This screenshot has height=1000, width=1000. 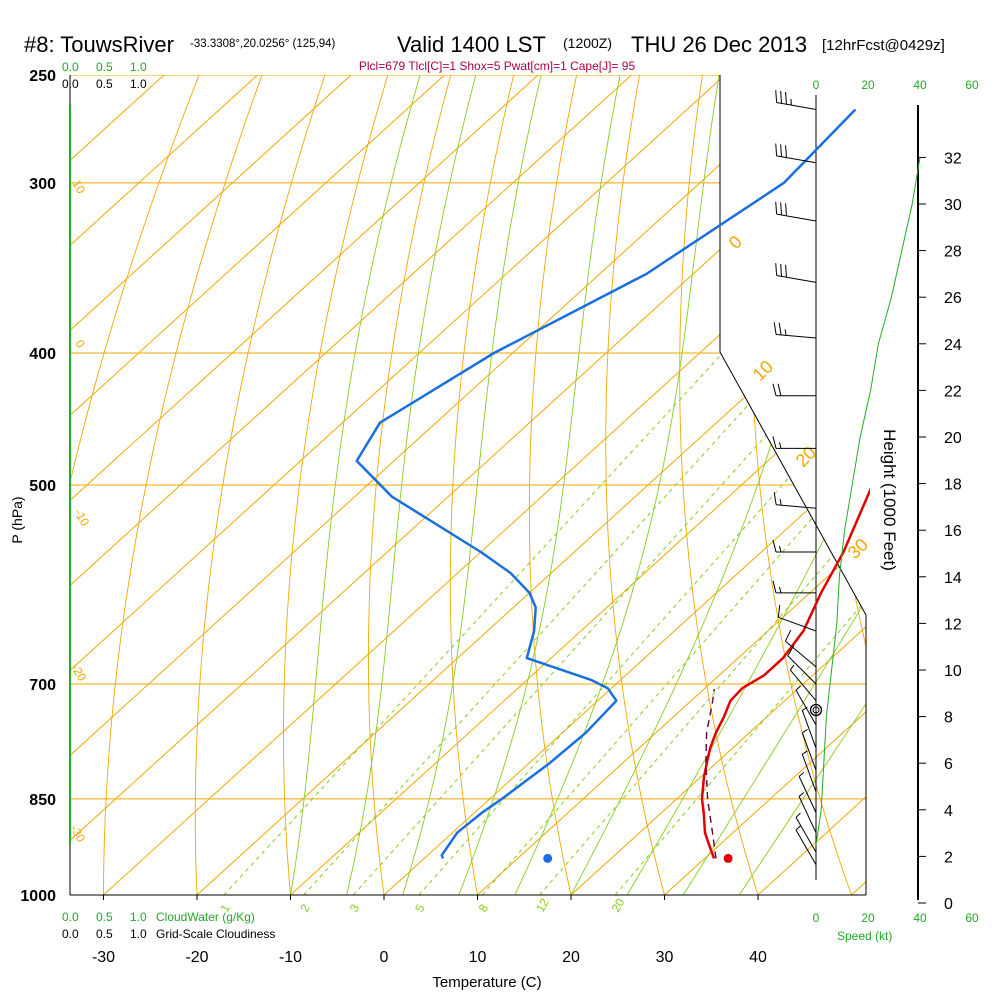 I want to click on height-tick-0: 0, so click(x=948, y=904).